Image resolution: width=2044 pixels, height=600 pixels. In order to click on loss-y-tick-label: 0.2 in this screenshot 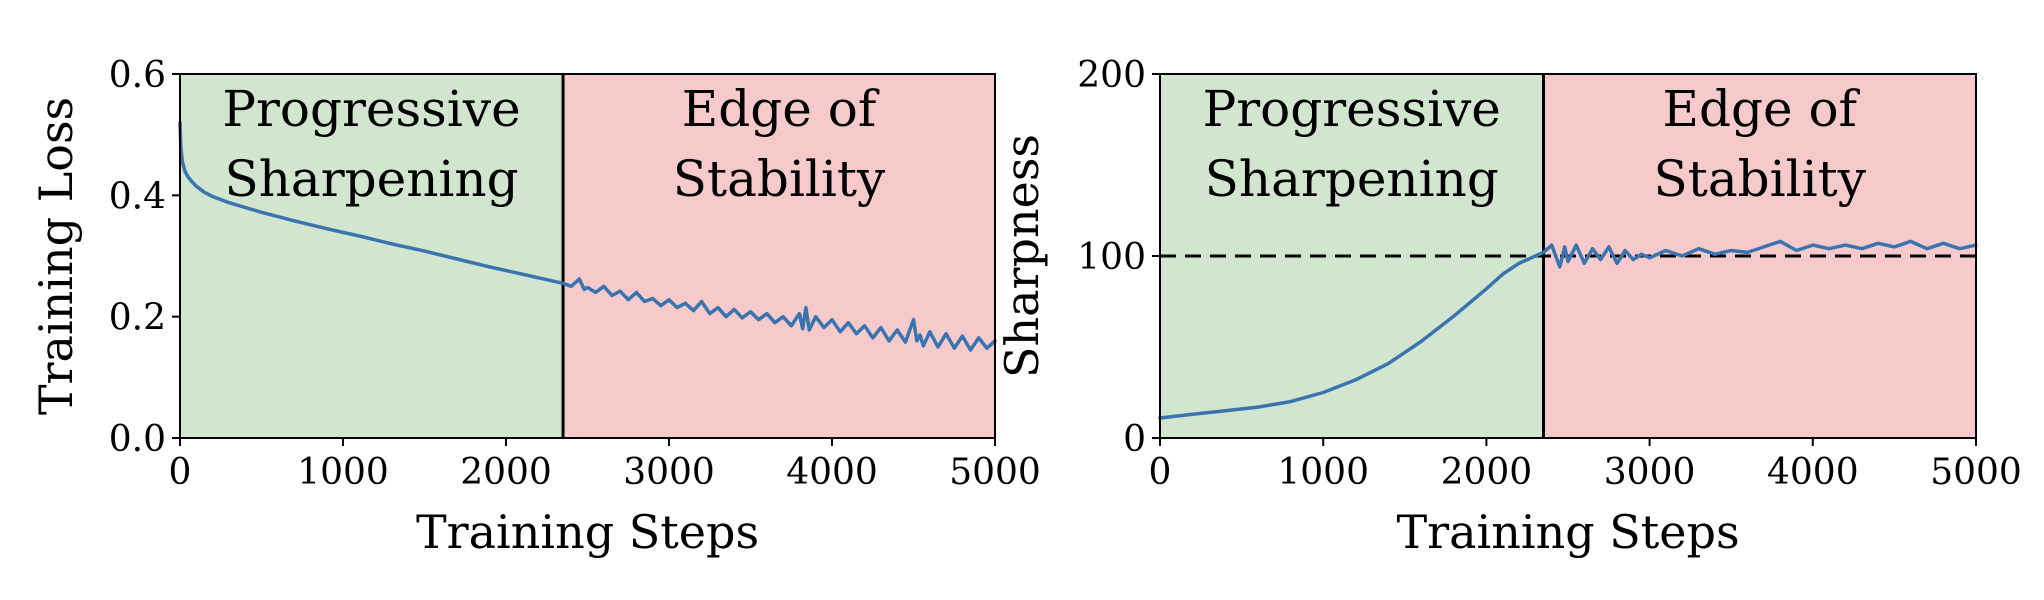, I will do `click(137, 318)`.